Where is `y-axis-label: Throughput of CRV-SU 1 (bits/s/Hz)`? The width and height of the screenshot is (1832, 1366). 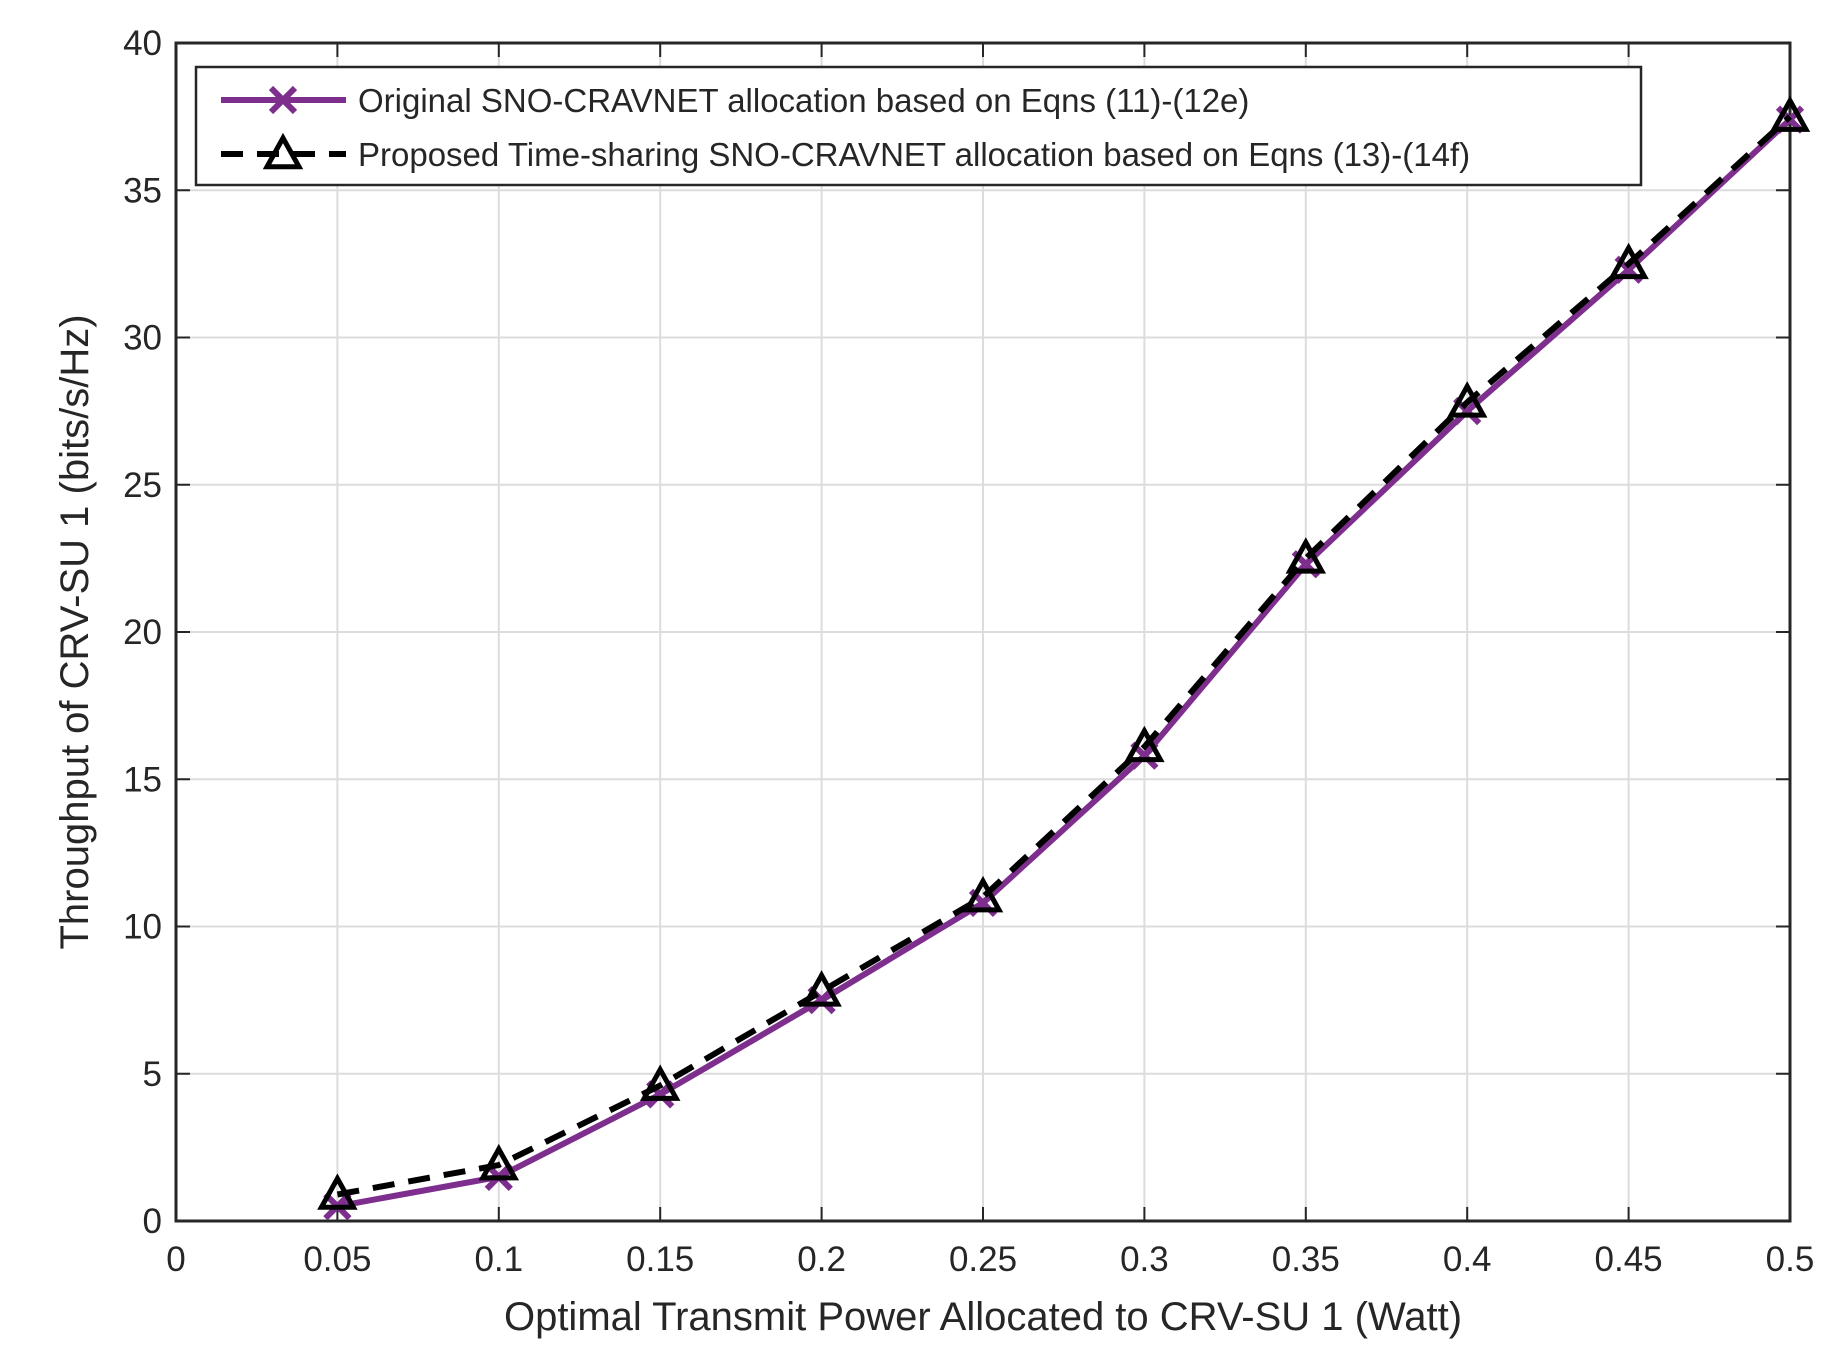 y-axis-label: Throughput of CRV-SU 1 (bits/s/Hz) is located at coordinates (75, 631).